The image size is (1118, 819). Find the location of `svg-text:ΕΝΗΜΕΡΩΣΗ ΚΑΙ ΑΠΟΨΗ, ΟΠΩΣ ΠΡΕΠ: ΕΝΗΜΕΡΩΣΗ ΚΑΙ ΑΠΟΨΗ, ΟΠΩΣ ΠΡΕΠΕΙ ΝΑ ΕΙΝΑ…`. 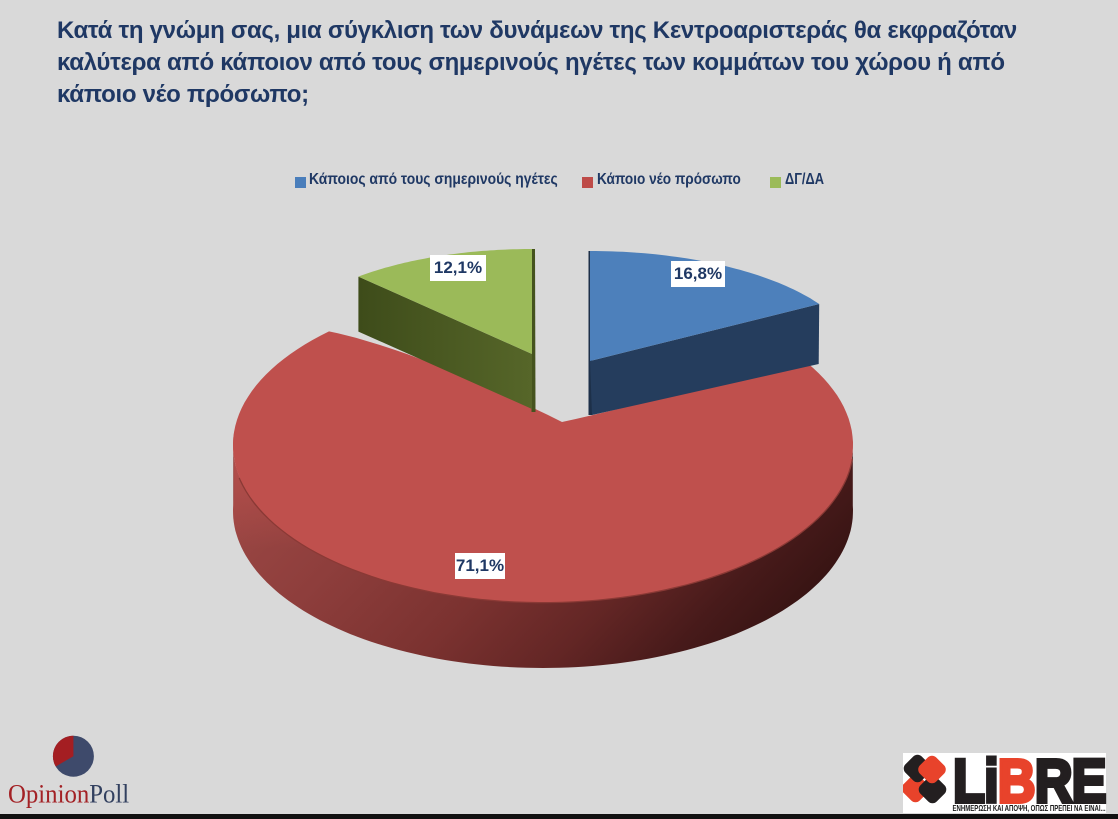

svg-text:ΕΝΗΜΕΡΩΣΗ ΚΑΙ ΑΠΟΨΗ, ΟΠΩΣ ΠΡΕΠ: ΕΝΗΜΕΡΩΣΗ ΚΑΙ ΑΠΟΨΗ, ΟΠΩΣ ΠΡΕΠΕΙ ΝΑ ΕΙΝΑ… is located at coordinates (1029, 808).